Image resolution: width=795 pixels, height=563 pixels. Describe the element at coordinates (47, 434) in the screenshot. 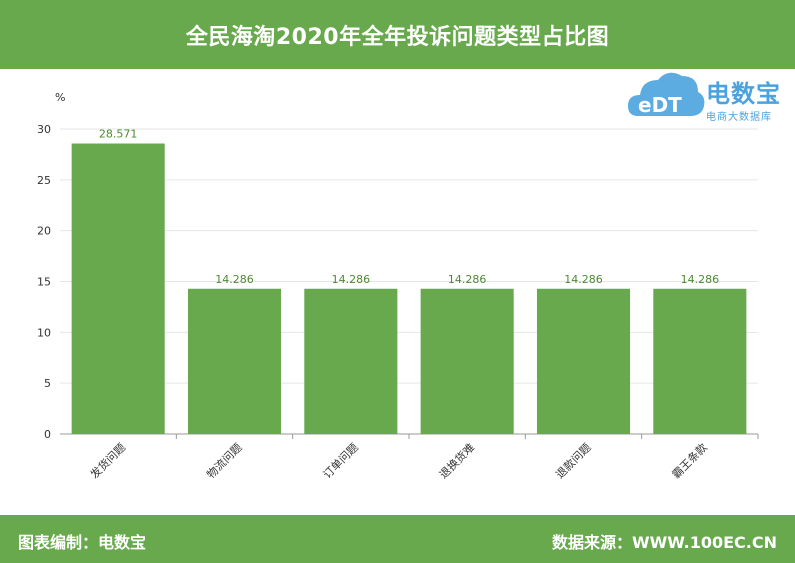

I see `y-tick-label: 0` at that location.